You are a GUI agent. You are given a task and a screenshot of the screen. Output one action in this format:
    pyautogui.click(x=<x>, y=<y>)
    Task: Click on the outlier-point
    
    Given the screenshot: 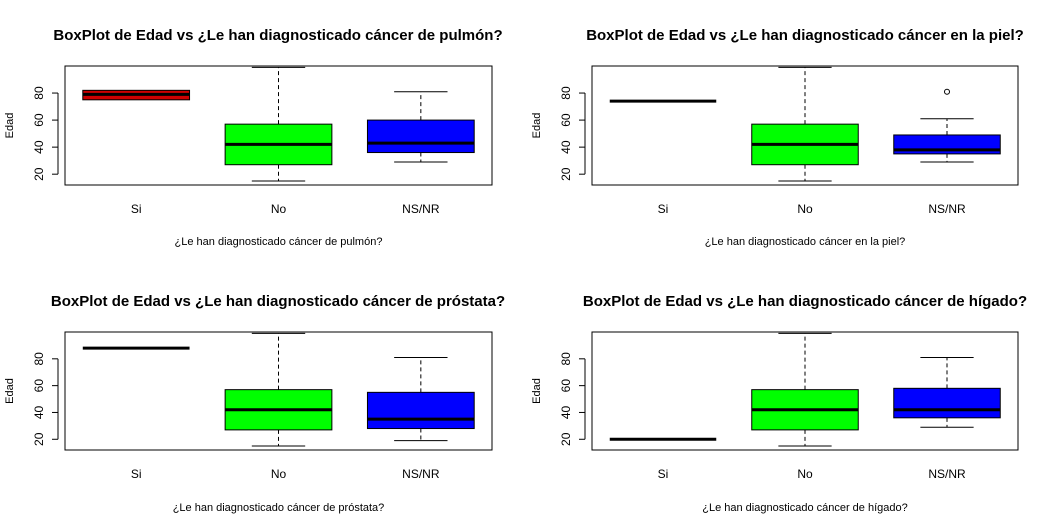 What is the action you would take?
    pyautogui.click(x=947, y=91)
    